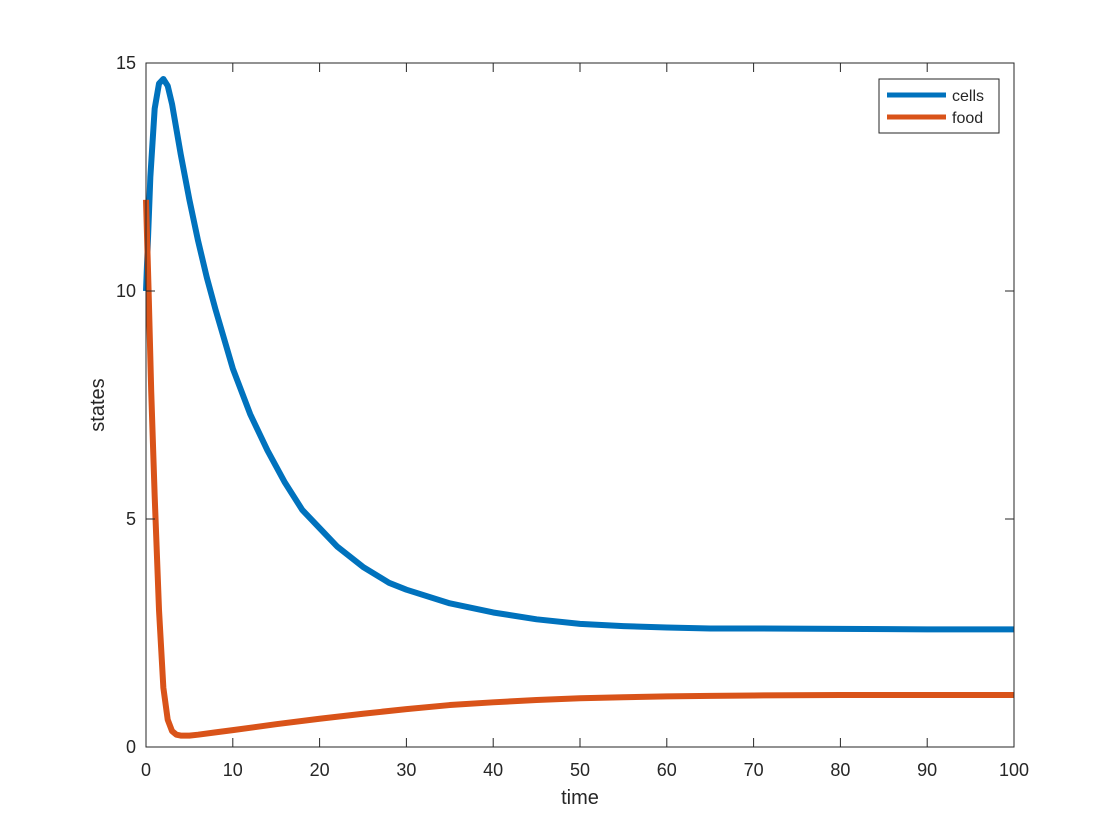 This screenshot has height=840, width=1120. What do you see at coordinates (580, 770) in the screenshot?
I see `x-tick-label: 50` at bounding box center [580, 770].